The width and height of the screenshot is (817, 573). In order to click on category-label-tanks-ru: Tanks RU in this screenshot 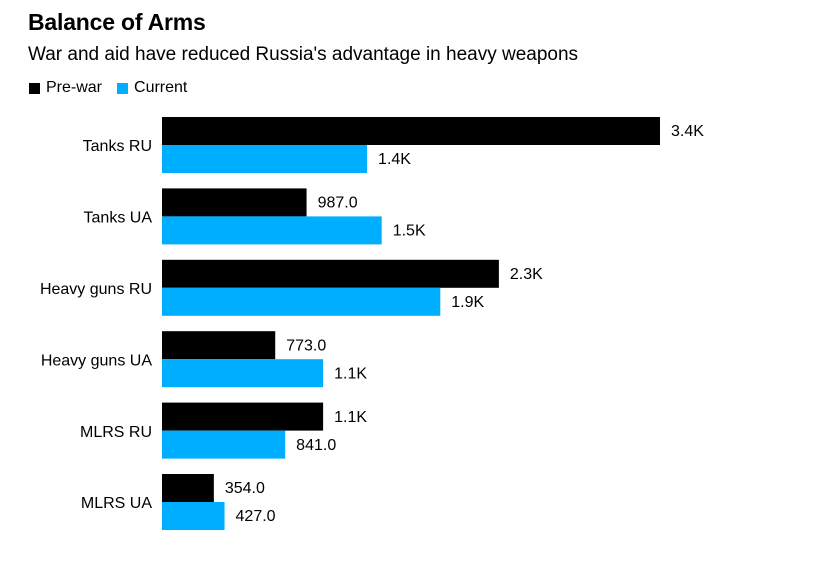, I will do `click(117, 146)`.